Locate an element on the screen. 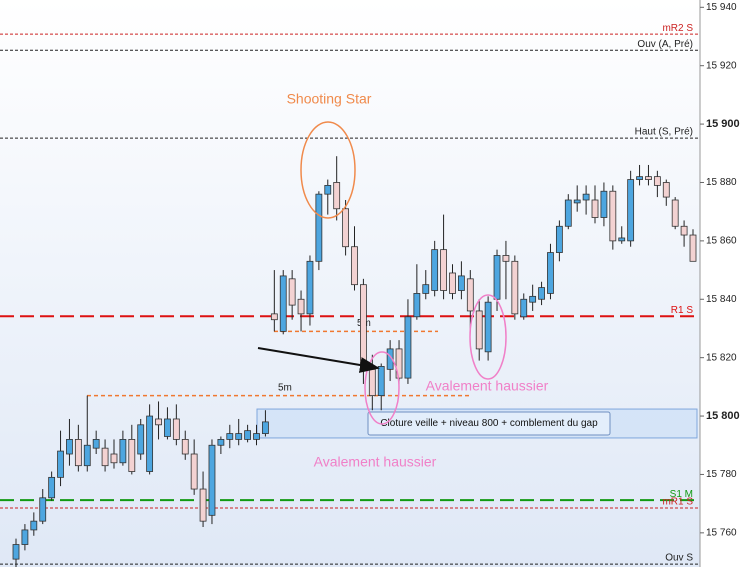  marker-label: 5m is located at coordinates (285, 387).